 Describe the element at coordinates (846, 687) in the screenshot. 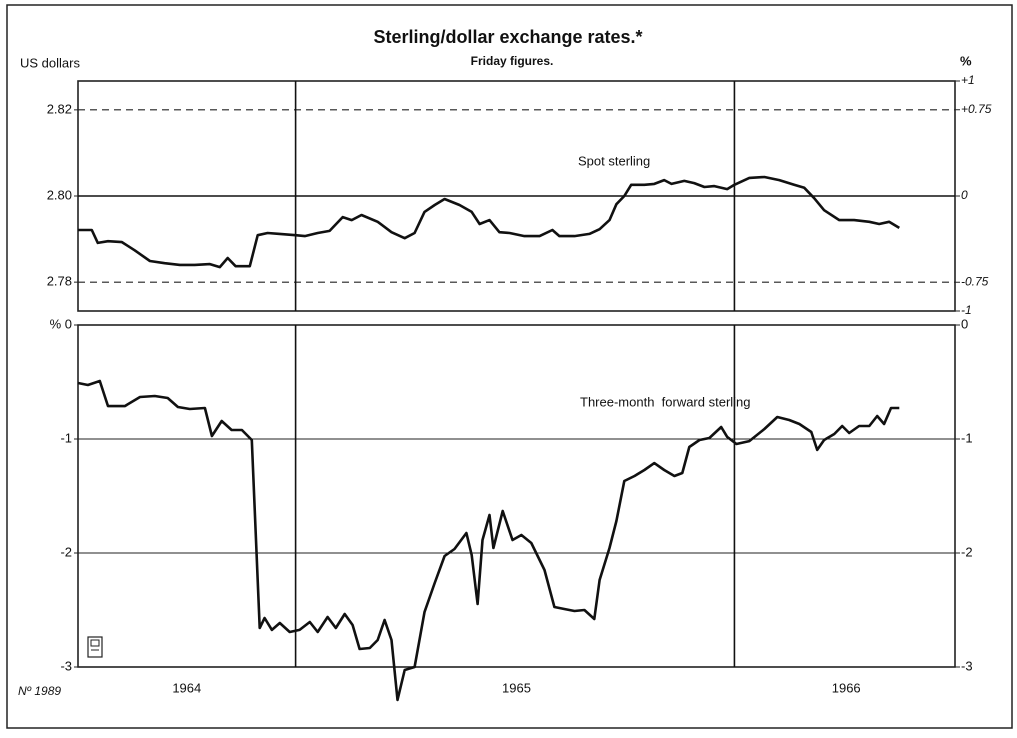

I see `x-tick-label: 1966` at that location.